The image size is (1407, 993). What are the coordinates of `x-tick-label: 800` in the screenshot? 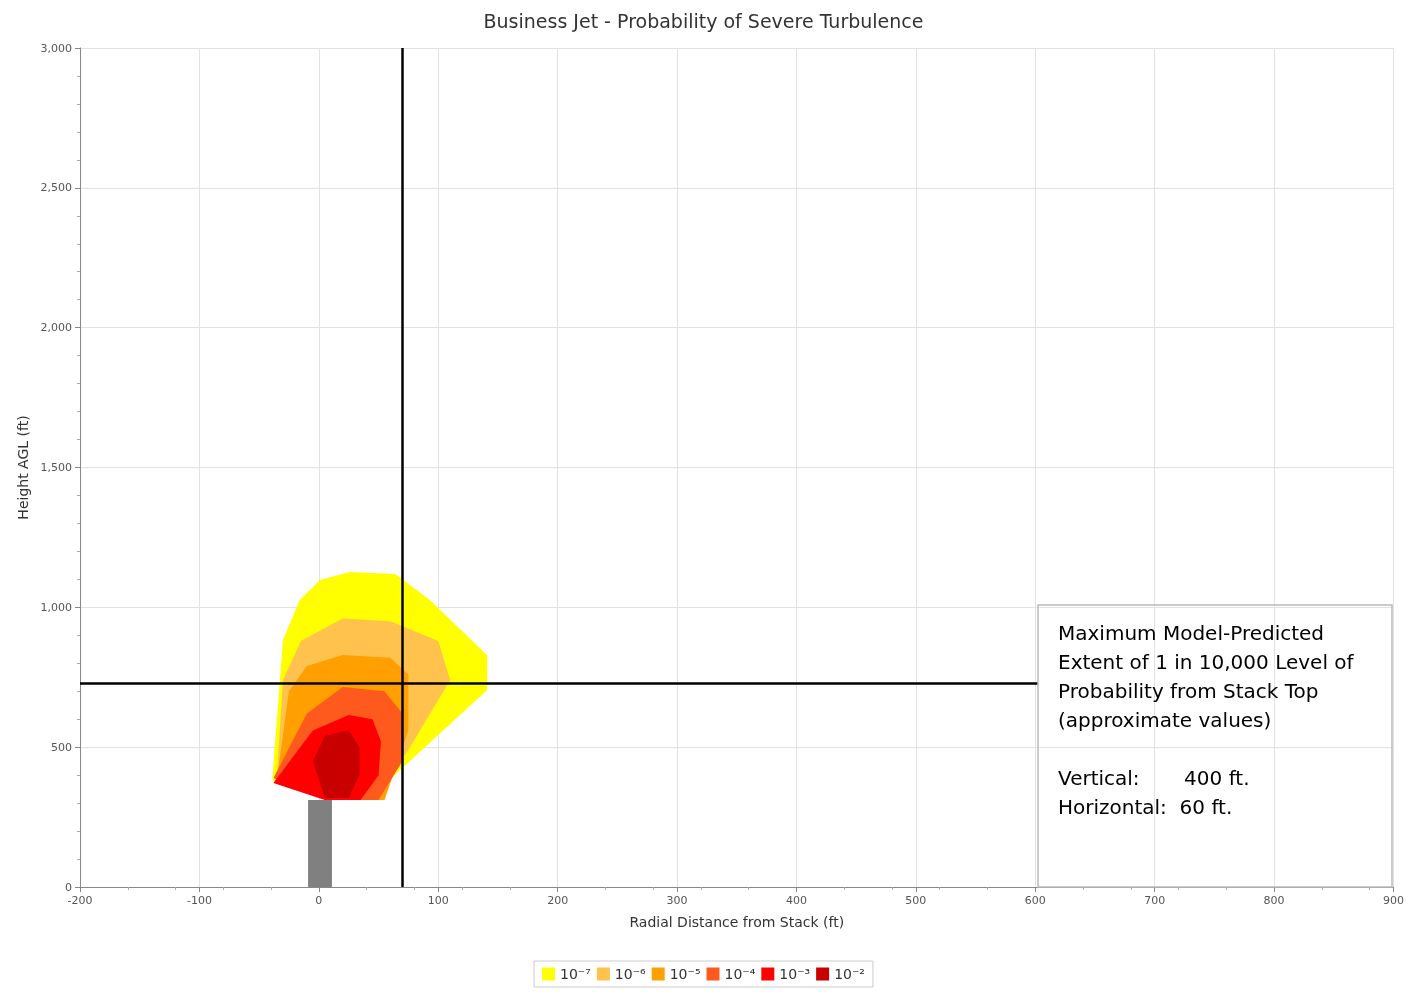 It's located at (1274, 900).